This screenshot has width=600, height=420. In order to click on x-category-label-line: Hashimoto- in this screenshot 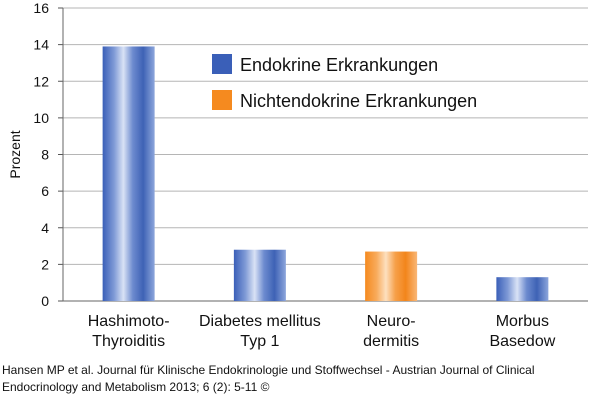, I will do `click(129, 321)`.